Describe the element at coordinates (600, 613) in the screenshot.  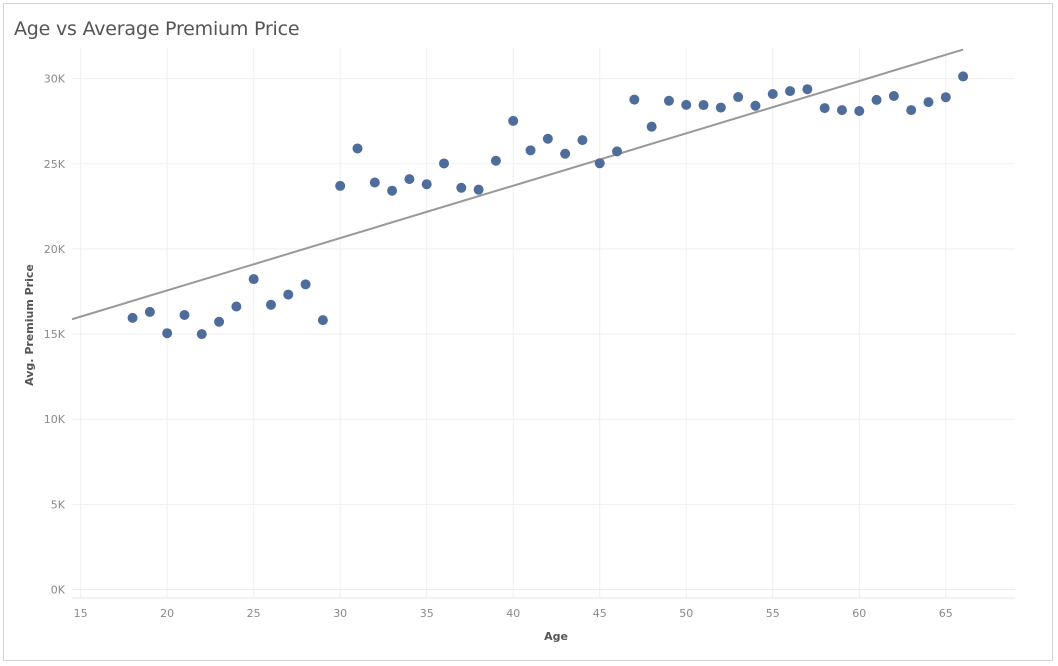
I see `x-tick-label: 45` at that location.